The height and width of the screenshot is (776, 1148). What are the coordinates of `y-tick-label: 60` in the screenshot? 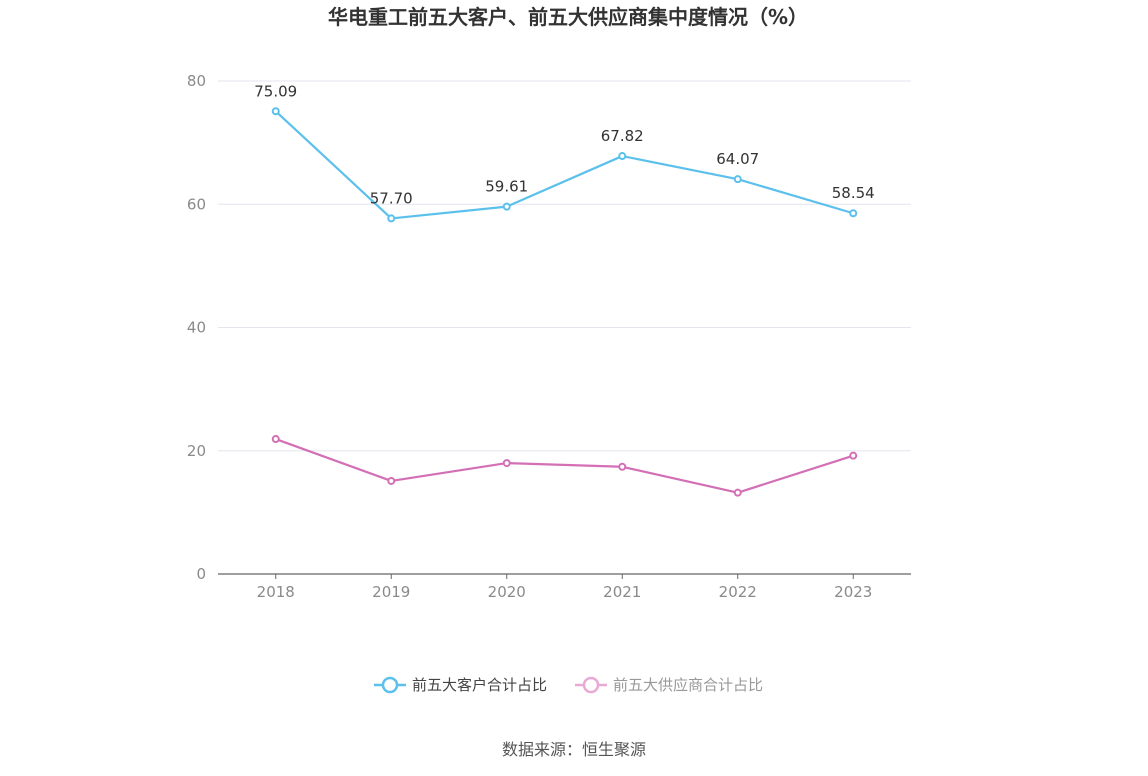 It's located at (196, 204).